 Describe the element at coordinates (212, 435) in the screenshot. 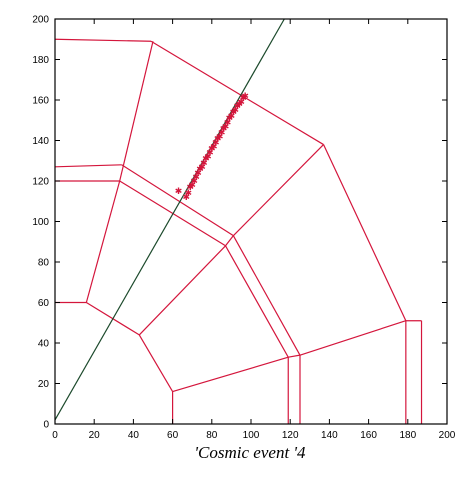

I see `x-tick-label: 80` at that location.